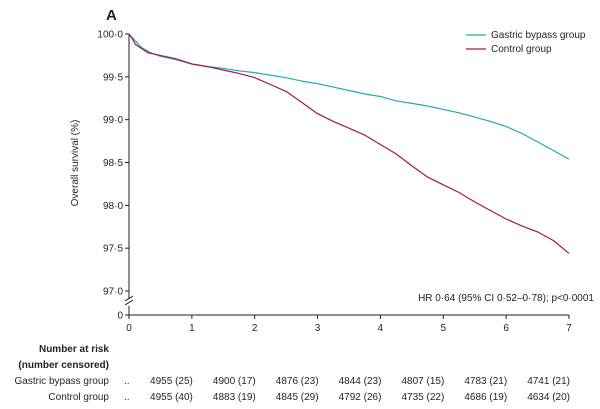  I want to click on risk-table-title: Number at risk, so click(73, 349).